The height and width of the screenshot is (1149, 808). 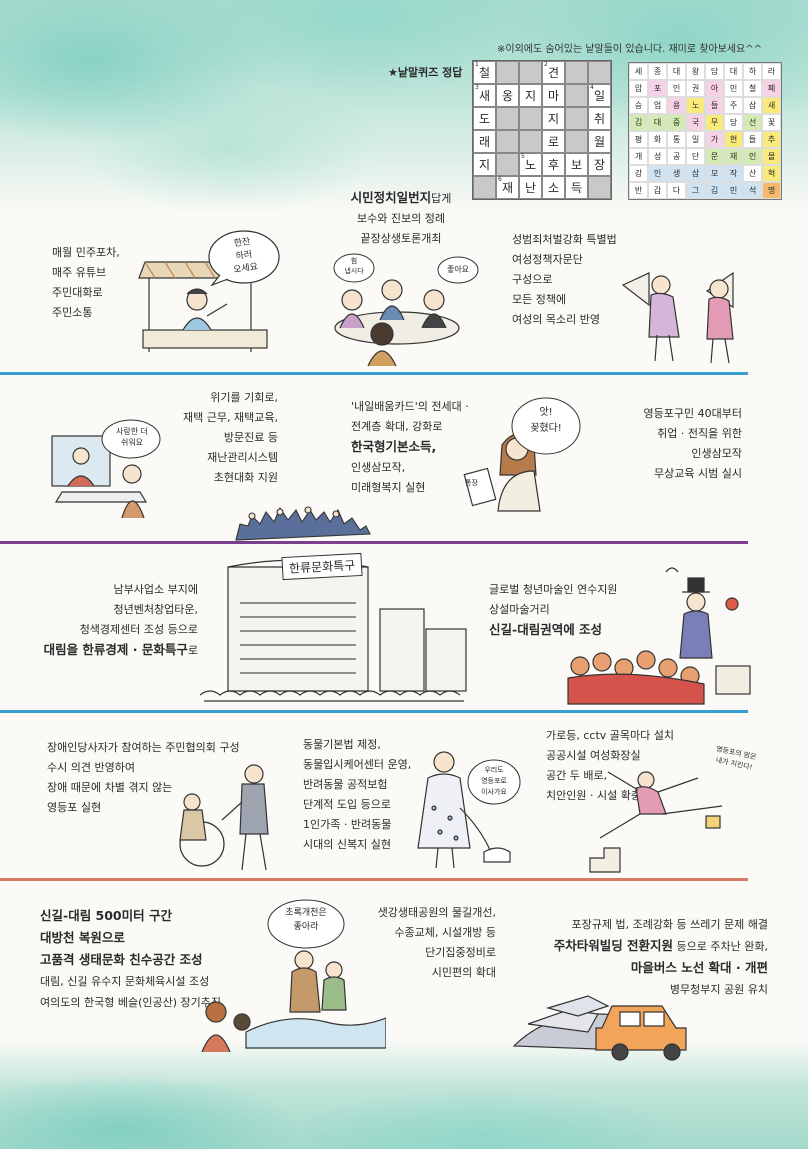 I want to click on crossword-letter: 득, so click(x=576, y=188).